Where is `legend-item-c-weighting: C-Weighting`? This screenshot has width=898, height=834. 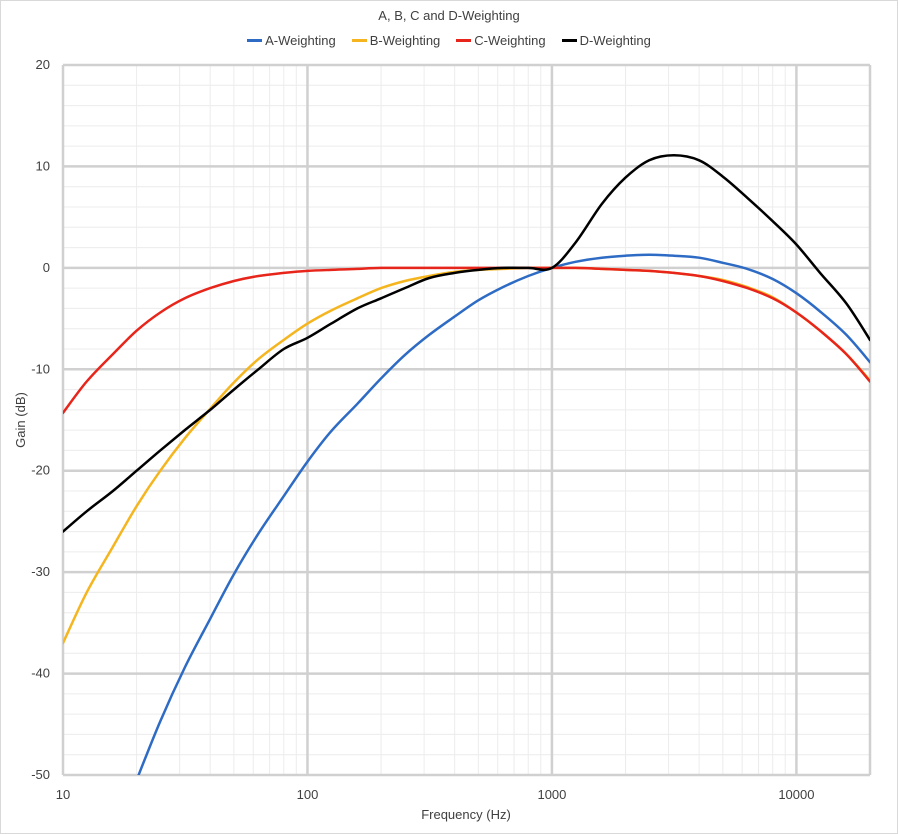
legend-item-c-weighting: C-Weighting is located at coordinates (501, 40).